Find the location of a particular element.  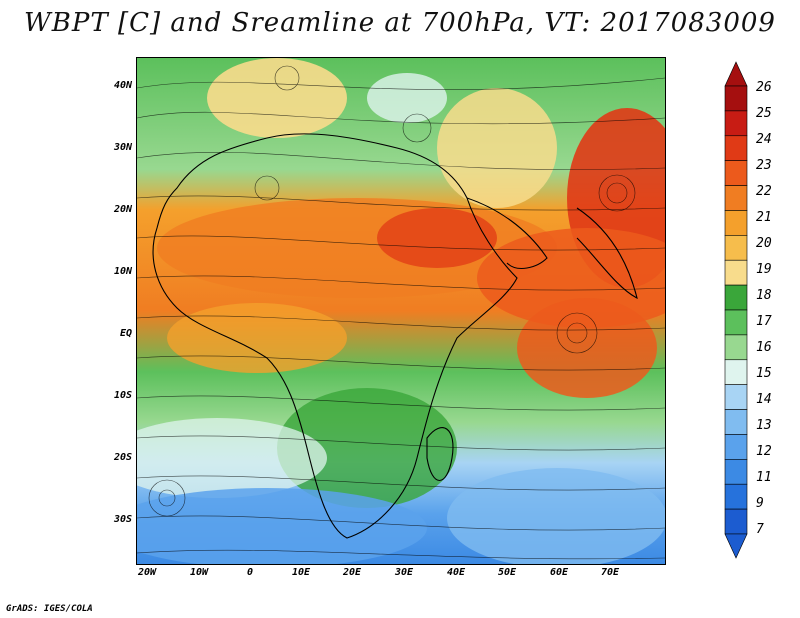

green-patch-south-africa is located at coordinates (367, 448).